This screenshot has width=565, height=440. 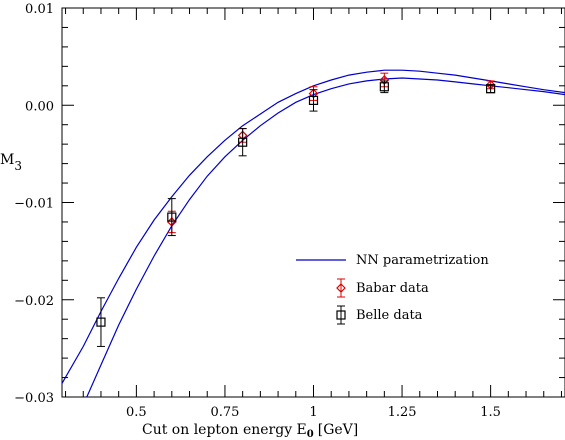 I want to click on y-axis-title: M3, so click(x=11, y=162).